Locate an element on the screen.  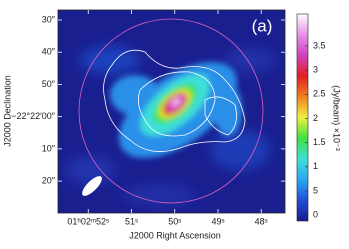
panel-label: (a) is located at coordinates (262, 25).